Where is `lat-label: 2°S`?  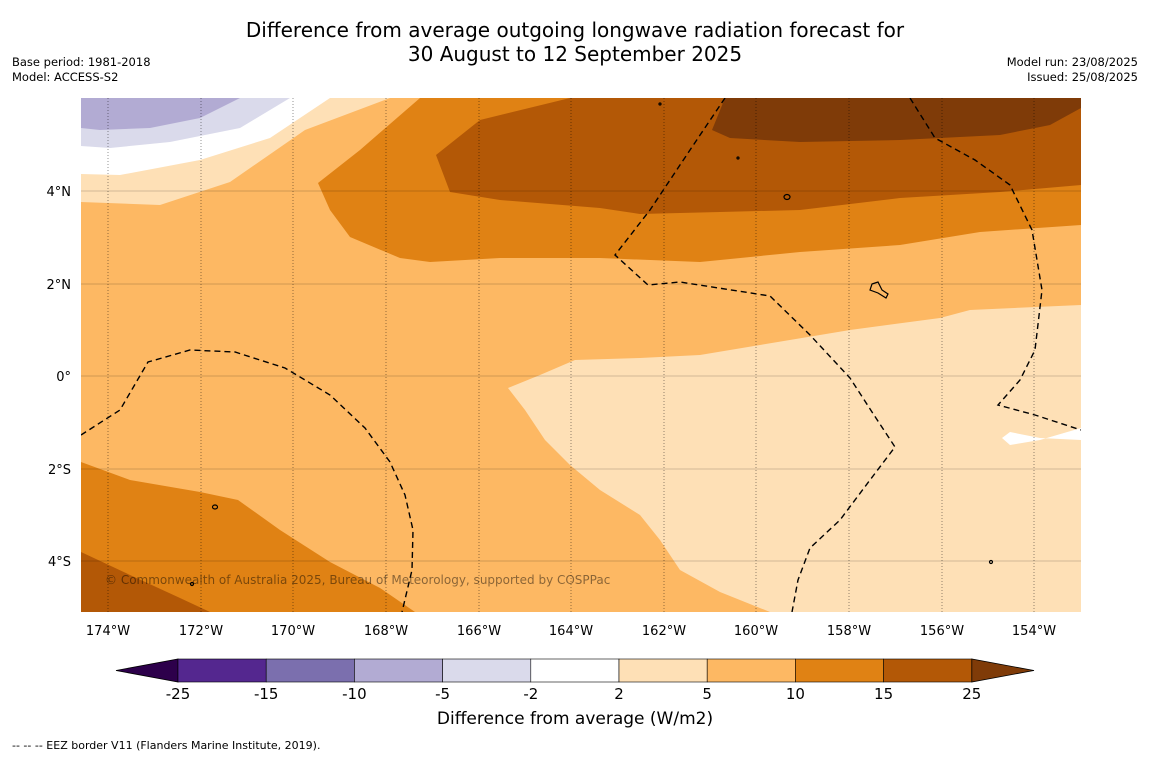 lat-label: 2°S is located at coordinates (59, 470).